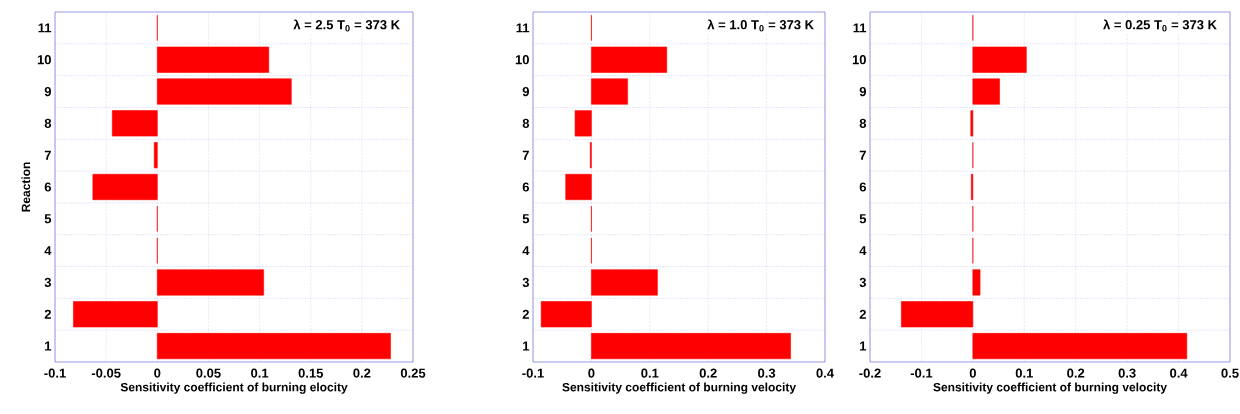 Image resolution: width=1240 pixels, height=414 pixels. What do you see at coordinates (1160, 25) in the screenshot?
I see `annotation: λ = 0.25 T$_{0}$ = 373 K` at bounding box center [1160, 25].